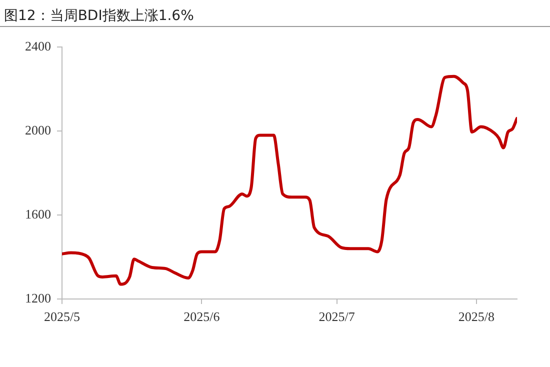 The width and height of the screenshot is (550, 367). Describe the element at coordinates (62, 316) in the screenshot. I see `x-tick-label: 2025/5` at that location.